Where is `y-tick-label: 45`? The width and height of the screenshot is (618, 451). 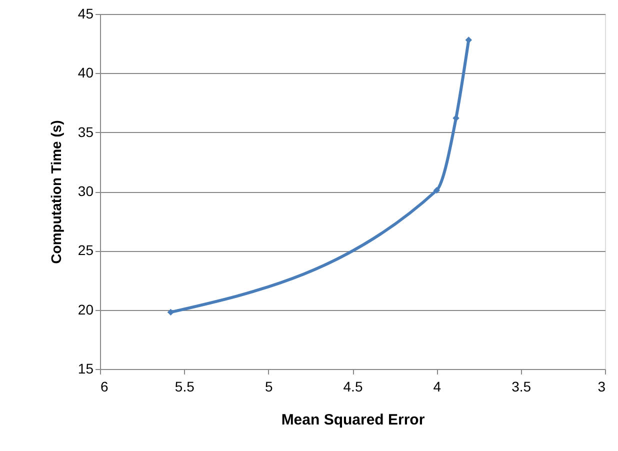 y-tick-label: 45 is located at coordinates (86, 14).